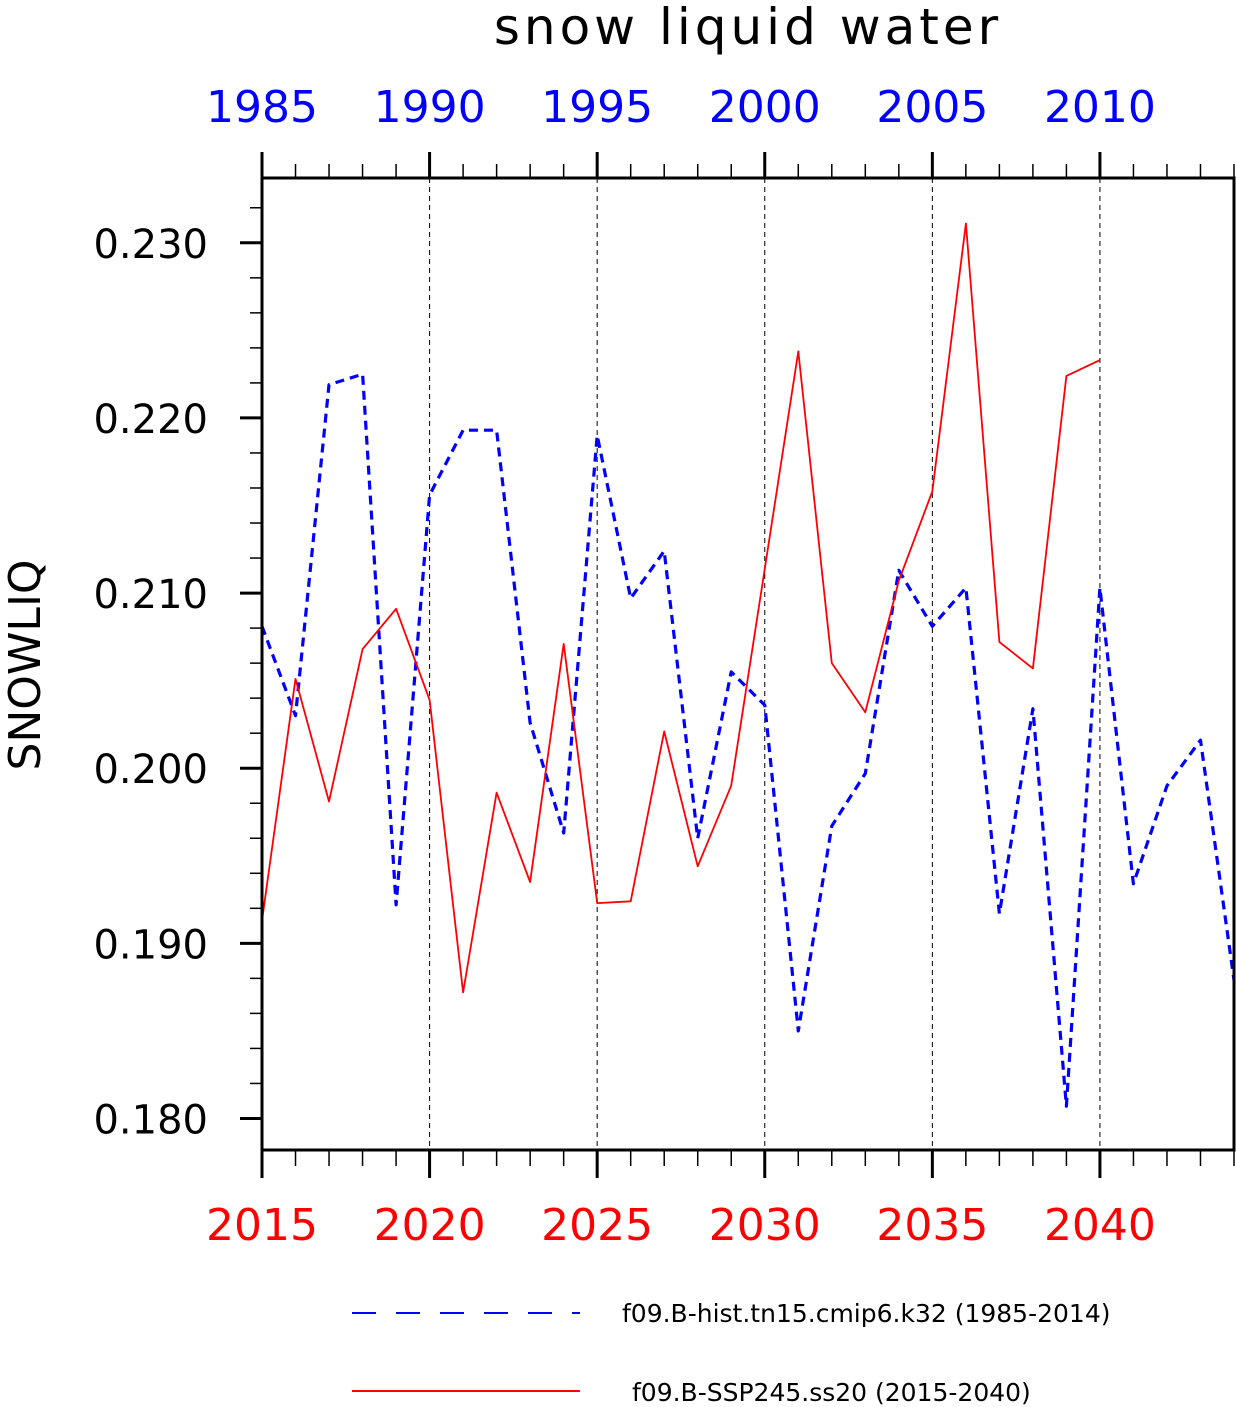 The width and height of the screenshot is (1236, 1407). Describe the element at coordinates (262, 107) in the screenshot. I see `x-top-tick-label: 1985` at that location.